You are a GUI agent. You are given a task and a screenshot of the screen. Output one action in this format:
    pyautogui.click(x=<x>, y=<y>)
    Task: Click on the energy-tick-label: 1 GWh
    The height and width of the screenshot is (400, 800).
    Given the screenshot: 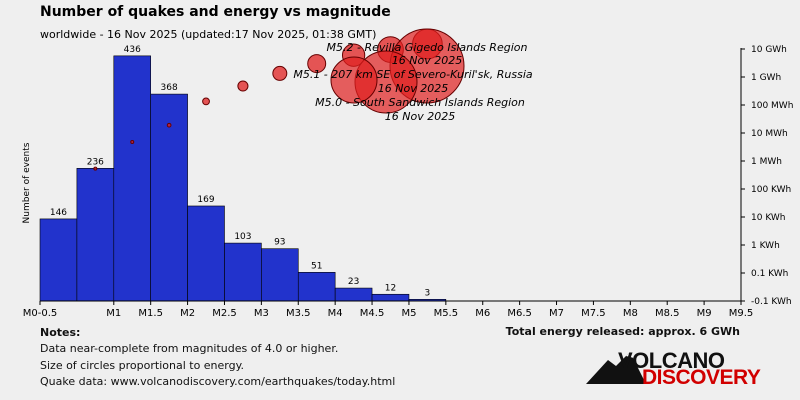 What is the action you would take?
    pyautogui.click(x=766, y=78)
    